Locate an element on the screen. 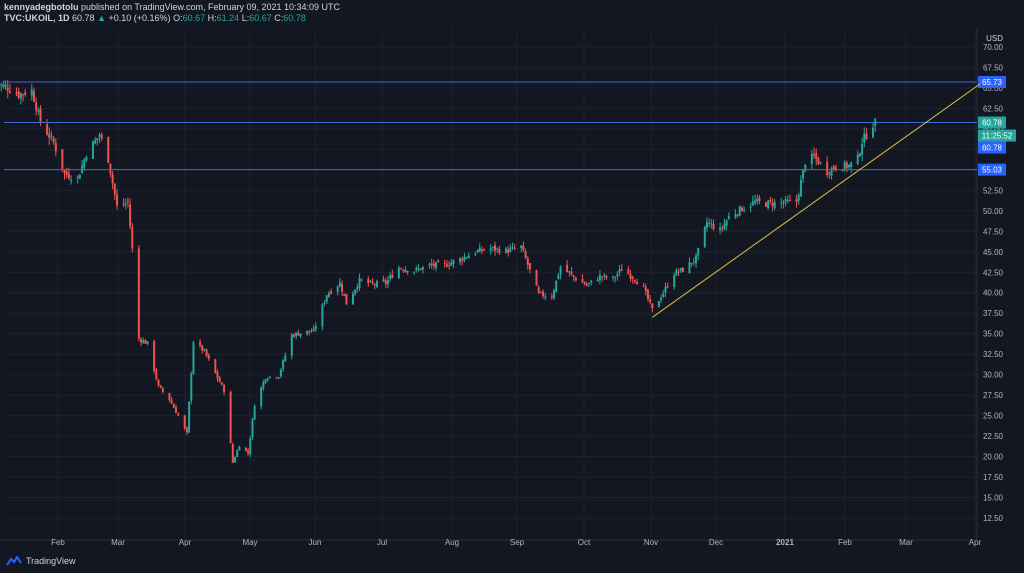 Image resolution: width=1024 pixels, height=573 pixels. x-tick-label: May is located at coordinates (249, 542).